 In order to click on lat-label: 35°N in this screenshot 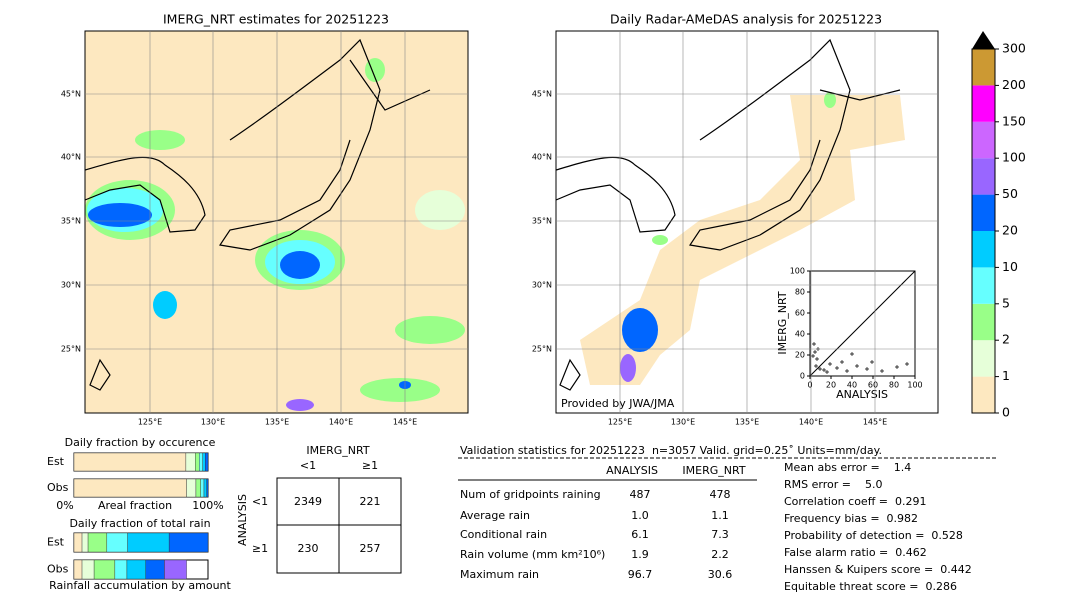, I will do `click(542, 221)`.